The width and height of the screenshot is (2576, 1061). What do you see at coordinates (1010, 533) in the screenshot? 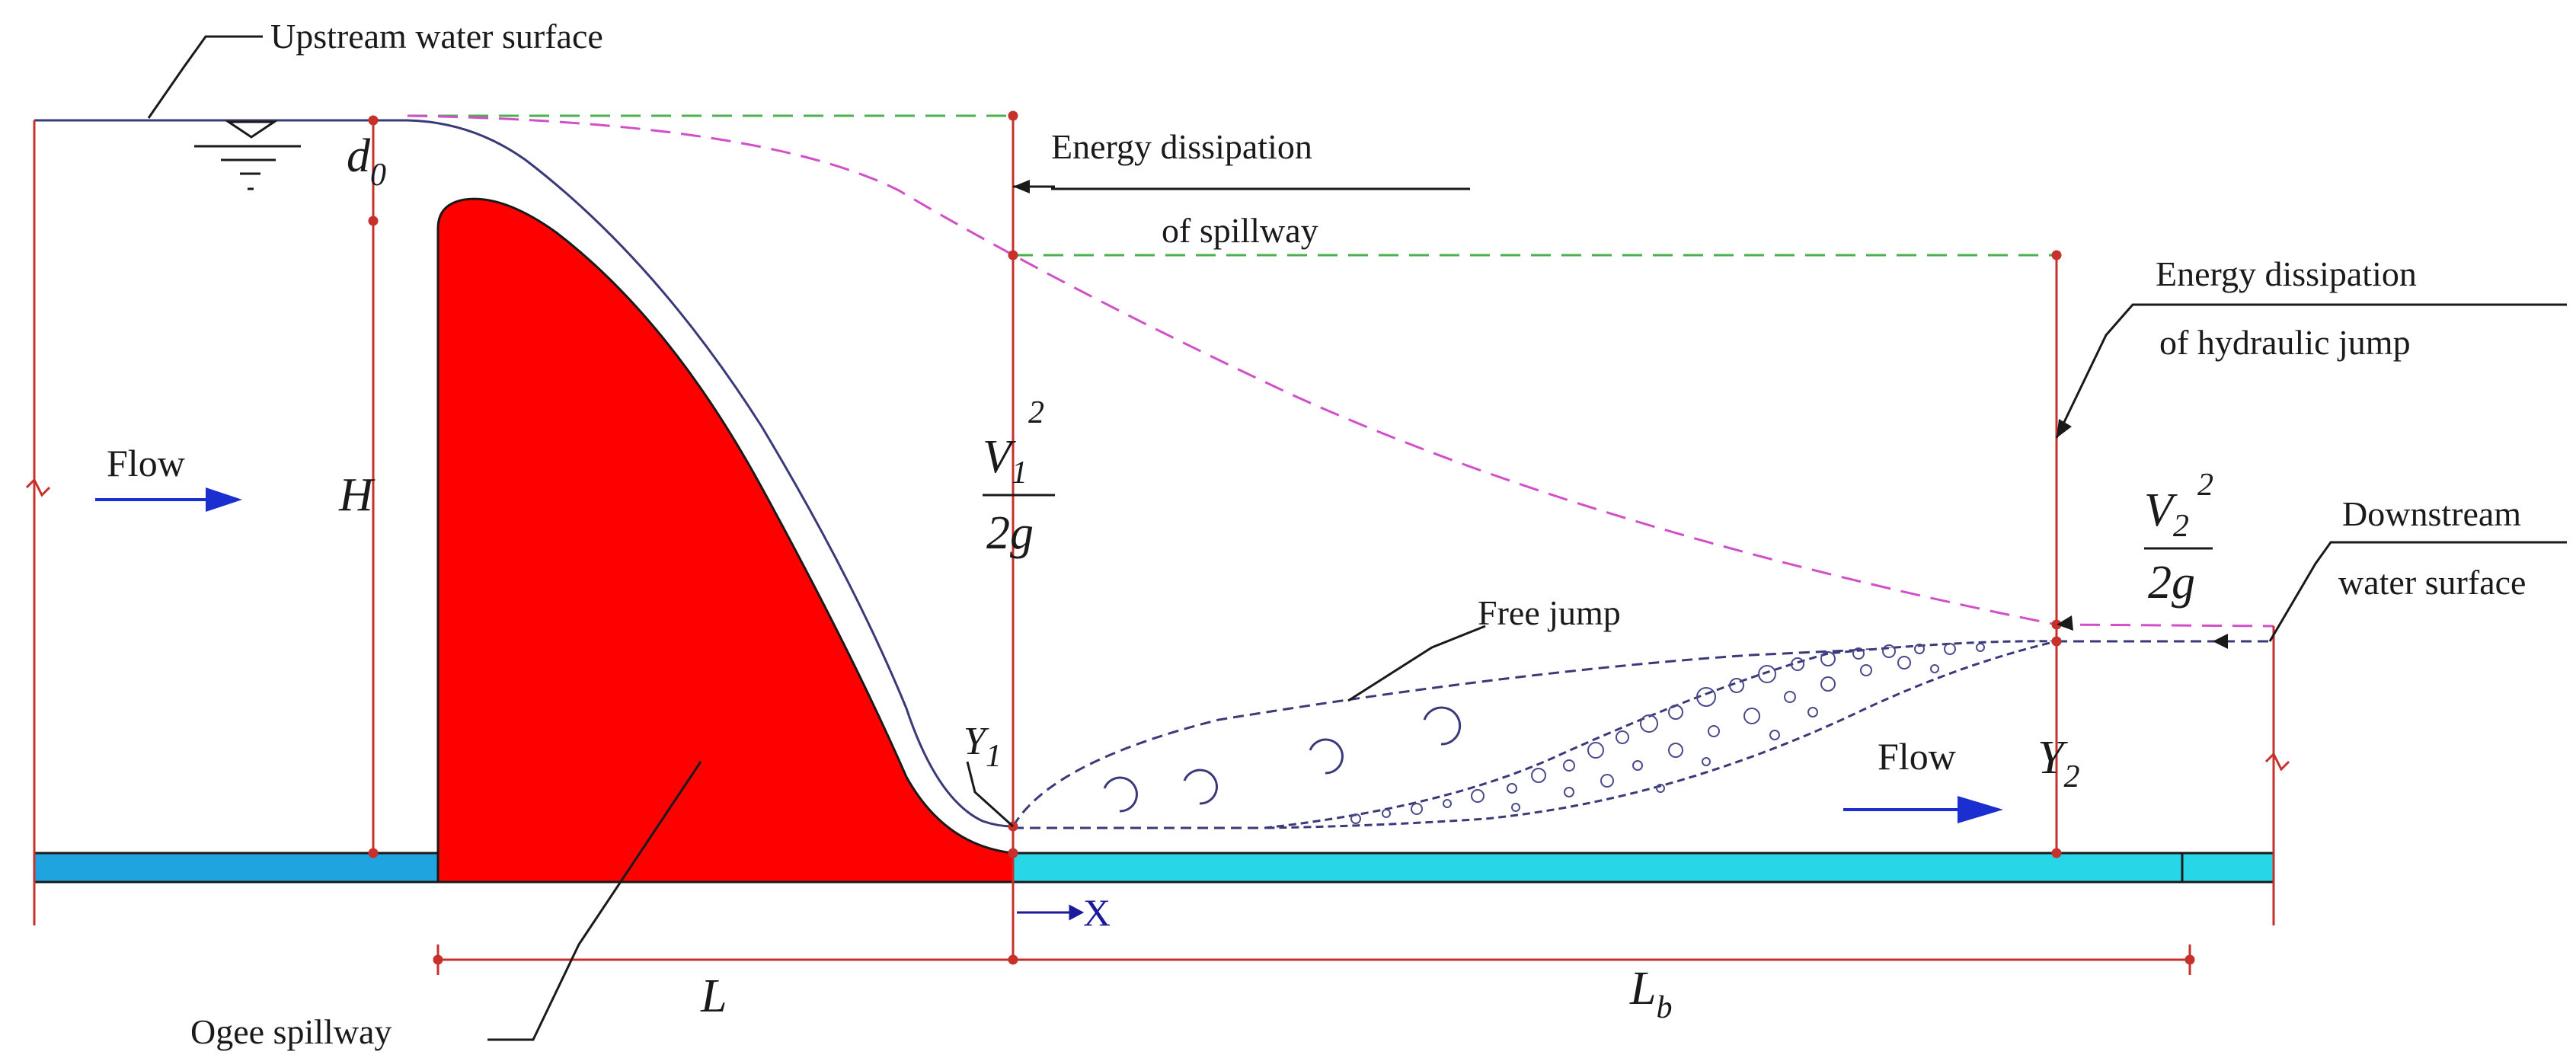
I see `v1-denominator: 2g` at bounding box center [1010, 533].